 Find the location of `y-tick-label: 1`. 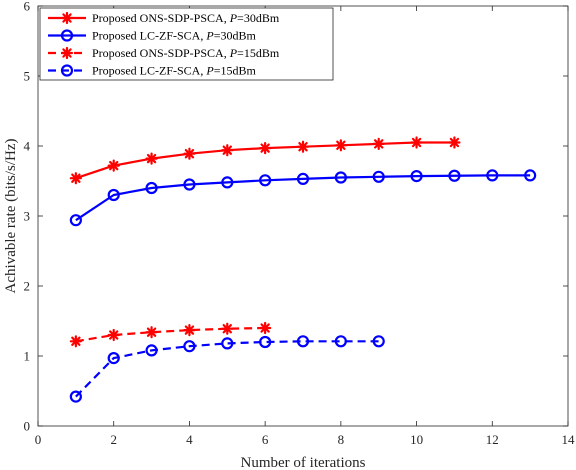

y-tick-label: 1 is located at coordinates (27, 356).